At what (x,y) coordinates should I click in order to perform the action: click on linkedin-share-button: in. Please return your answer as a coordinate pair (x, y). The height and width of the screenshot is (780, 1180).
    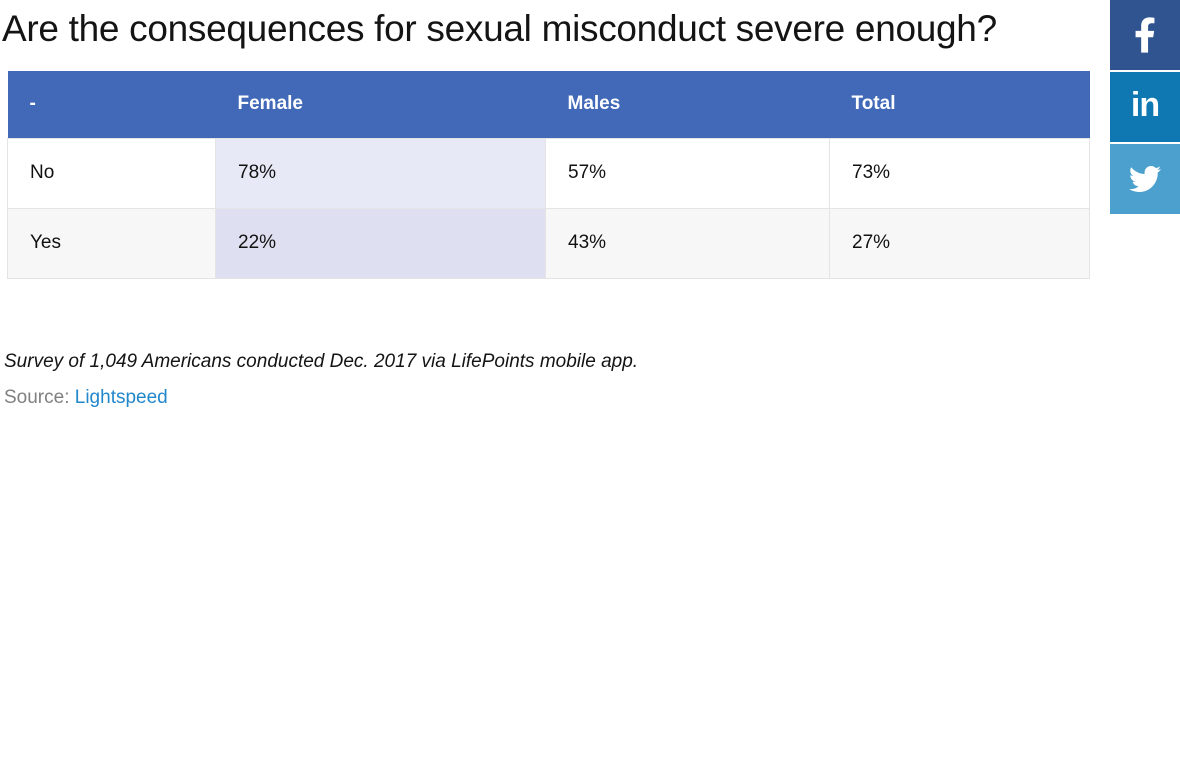
    Looking at the image, I should click on (1145, 107).